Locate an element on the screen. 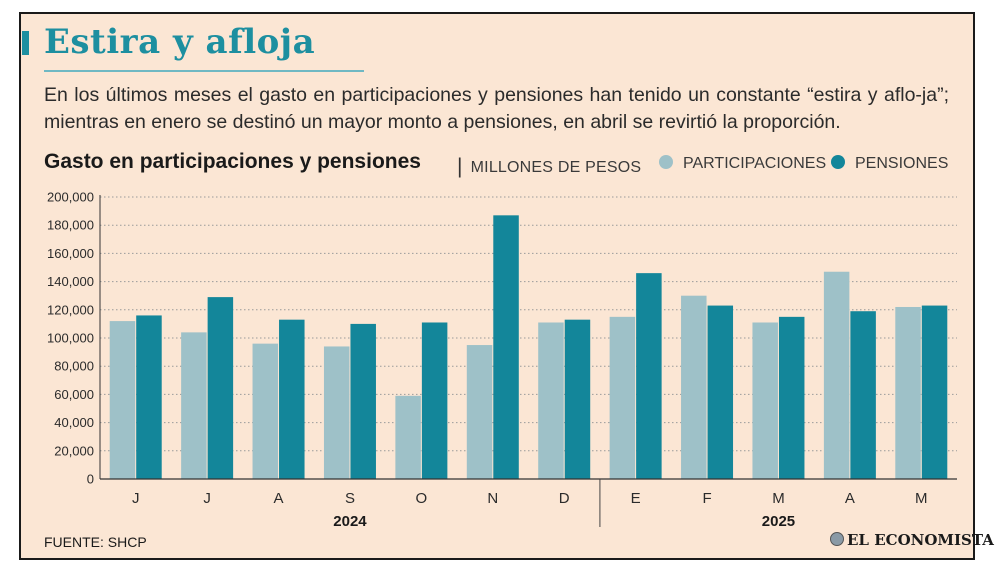 The width and height of the screenshot is (1000, 576). x-category-label: E is located at coordinates (636, 498).